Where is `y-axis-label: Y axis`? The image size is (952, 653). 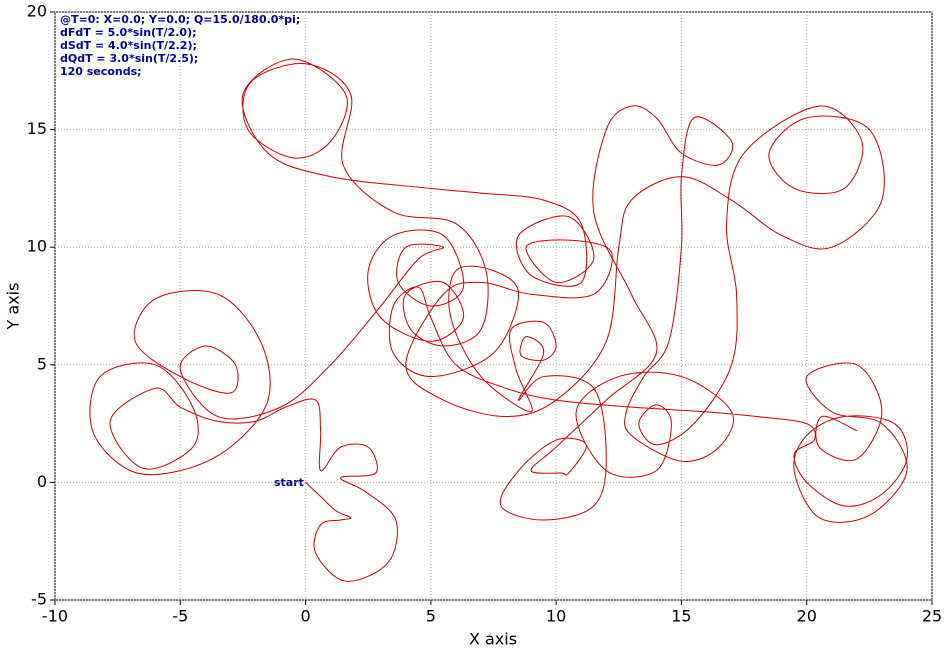 y-axis-label: Y axis is located at coordinates (13, 307).